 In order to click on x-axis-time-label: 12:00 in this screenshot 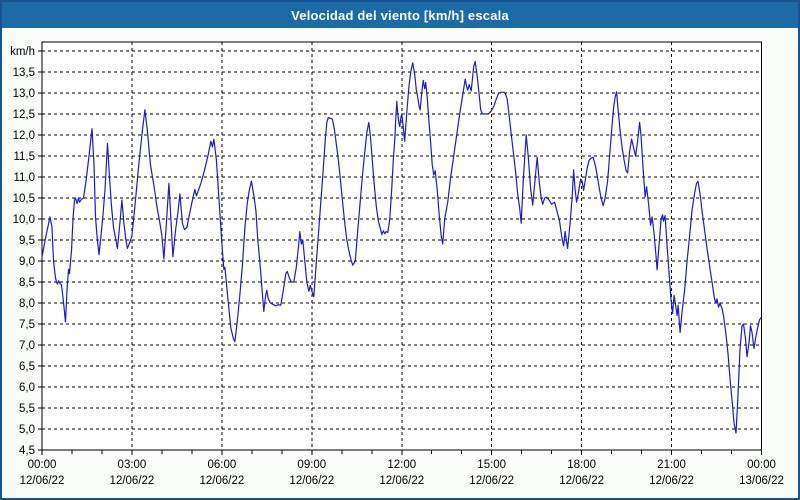, I will do `click(401, 465)`.